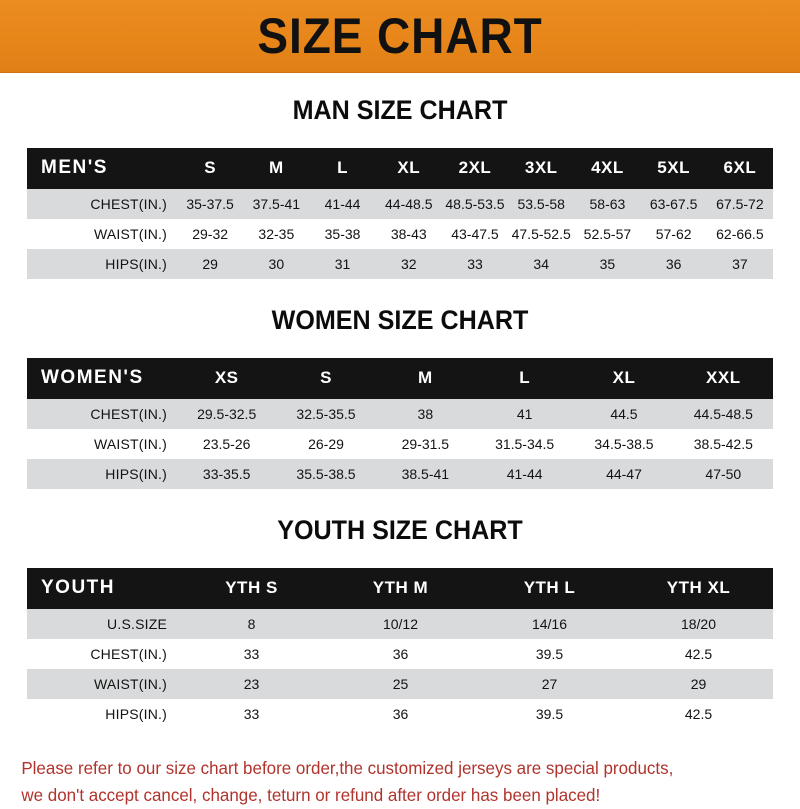  I want to click on measurement-cell: 25, so click(400, 684).